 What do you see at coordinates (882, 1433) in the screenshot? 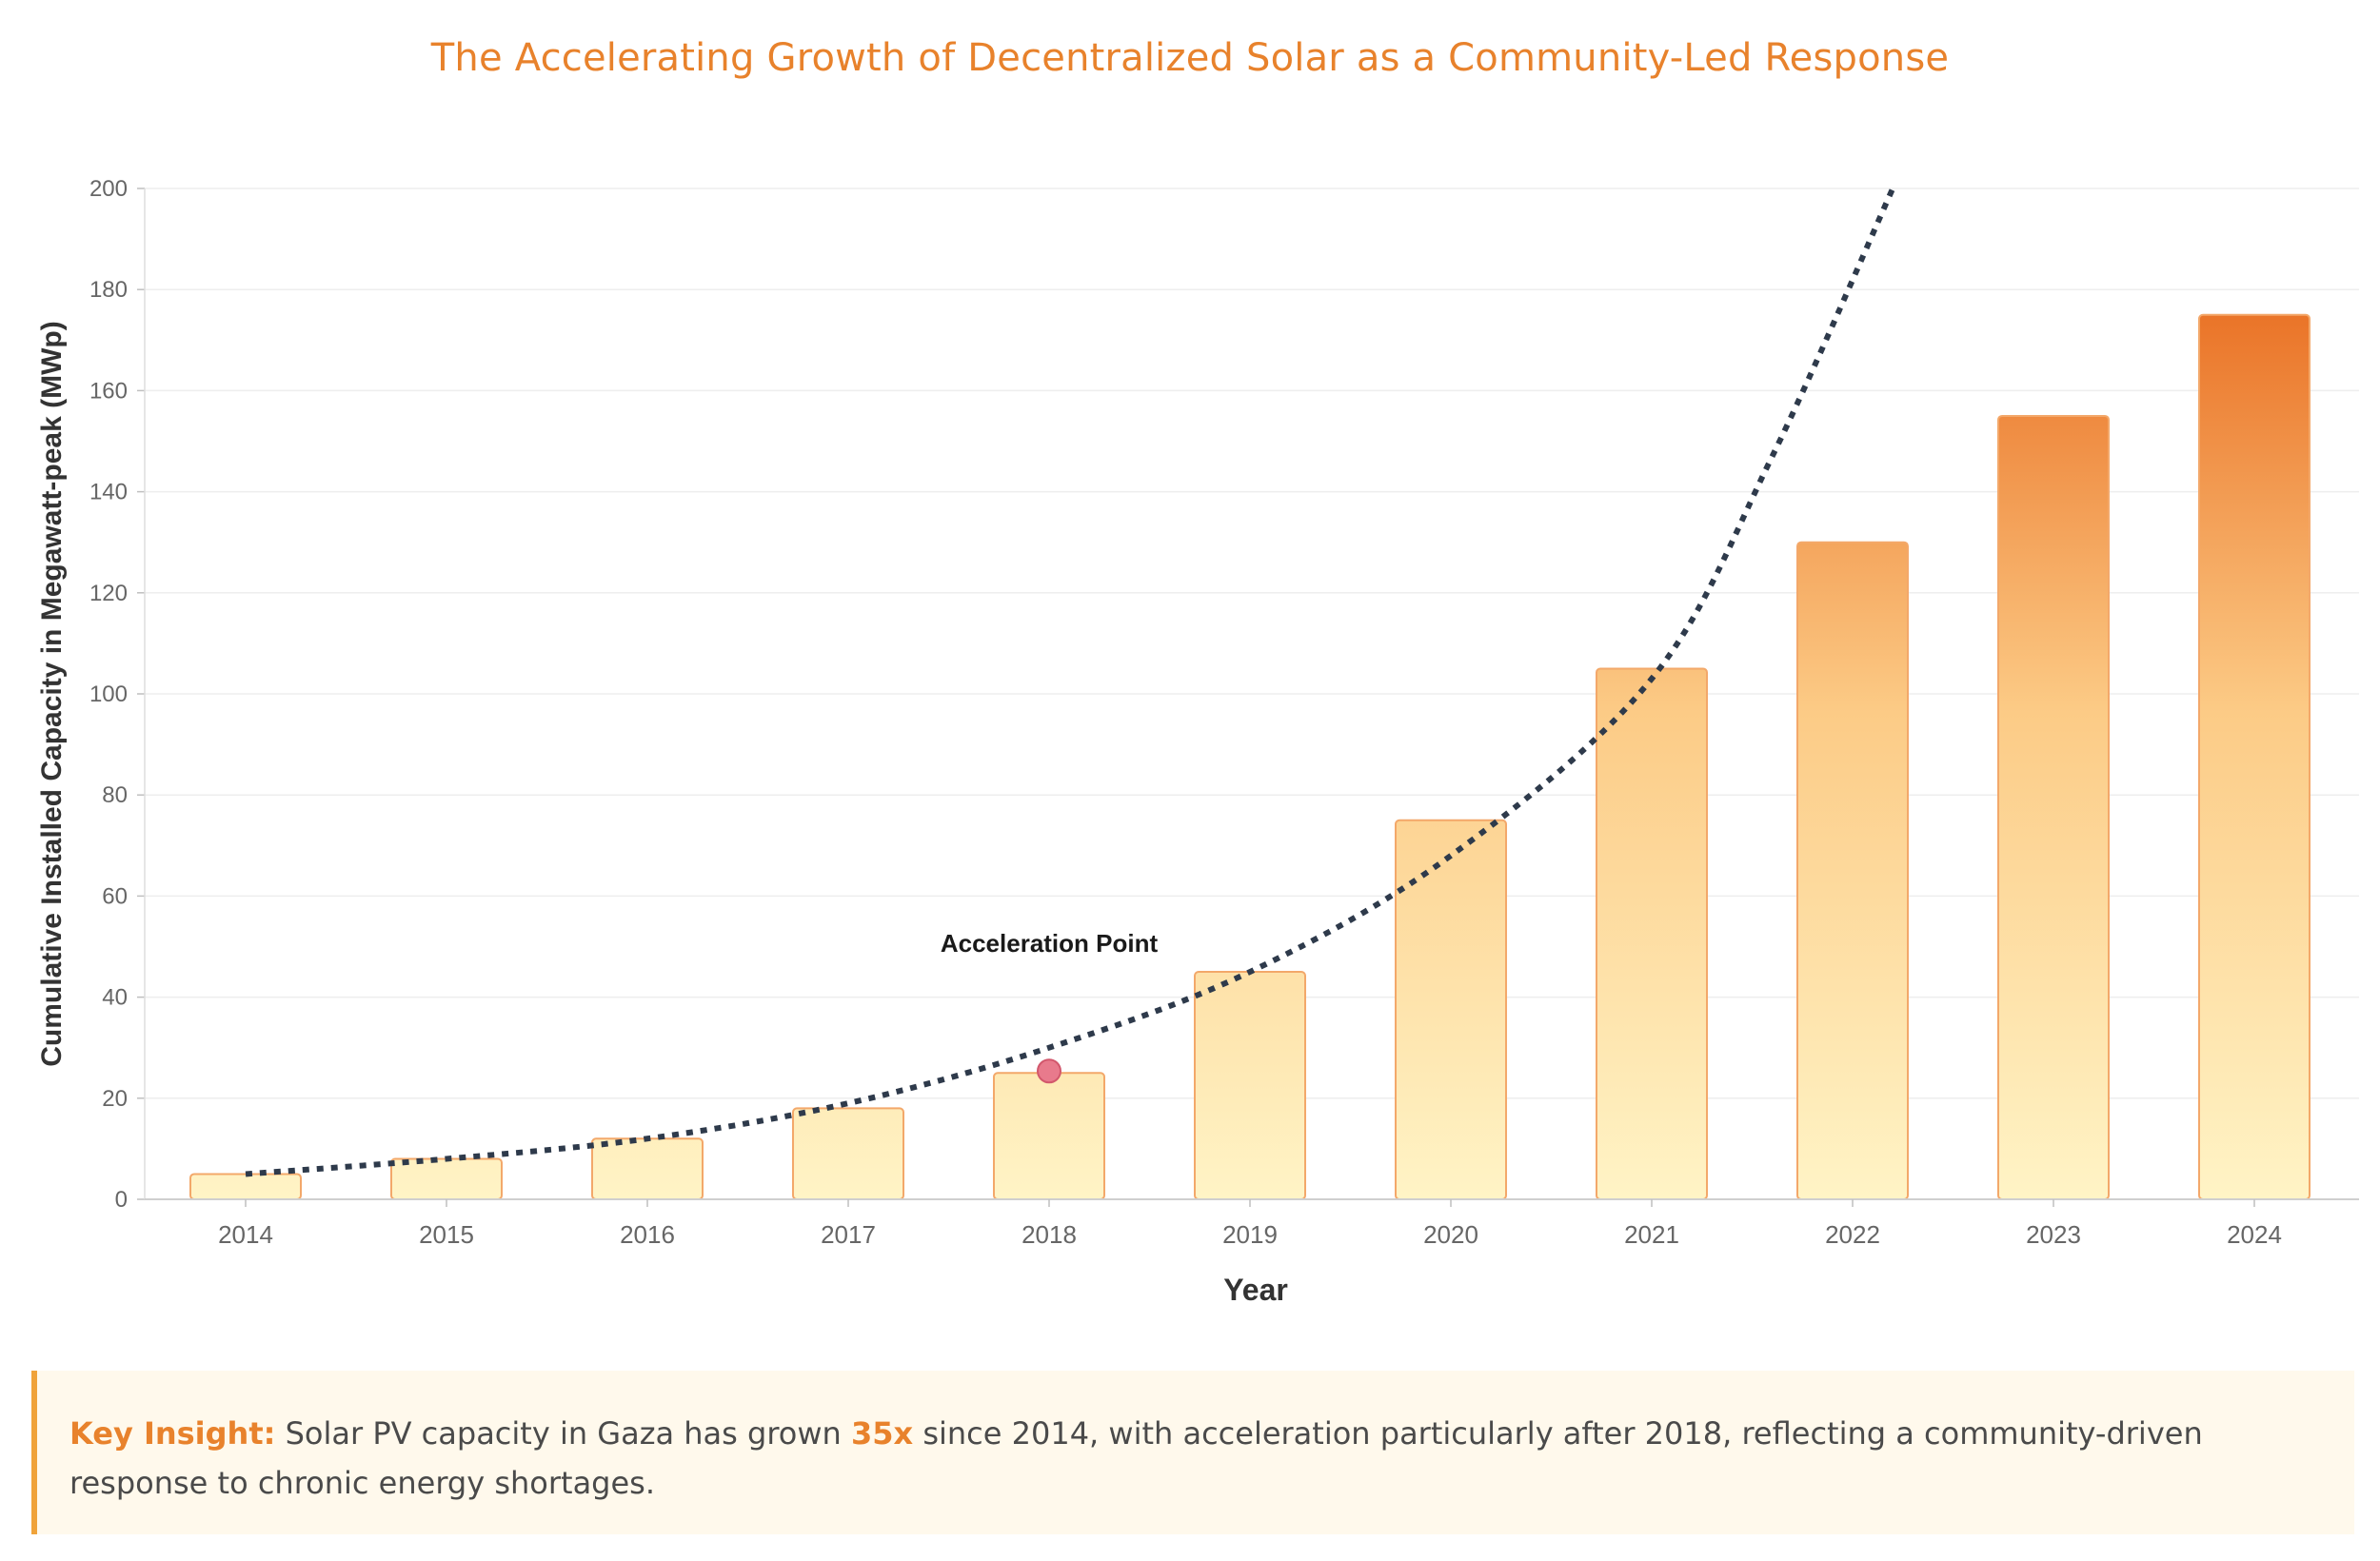
I see `insight-multiplier: 35x` at bounding box center [882, 1433].